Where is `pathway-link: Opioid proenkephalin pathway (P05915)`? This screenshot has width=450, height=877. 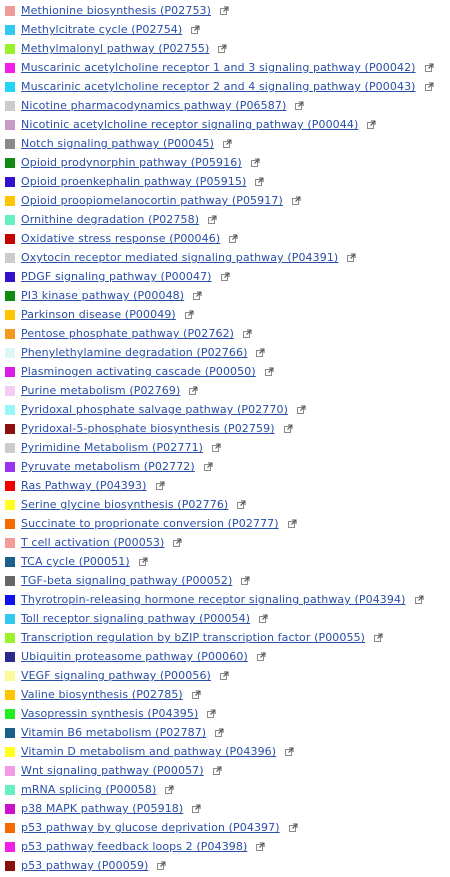
pathway-link: Opioid proenkephalin pathway (P05915) is located at coordinates (134, 181).